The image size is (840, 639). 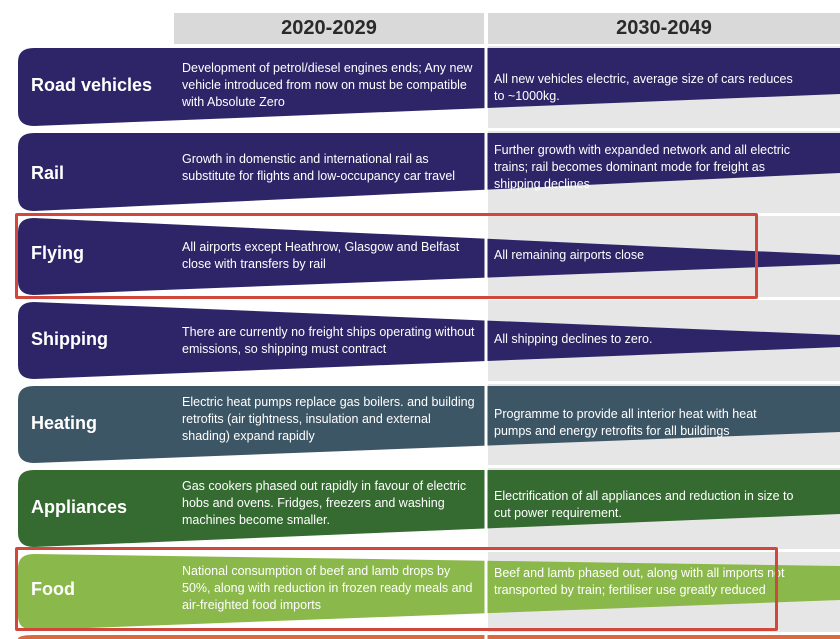 I want to click on row-label-food: Food, so click(x=53, y=589).